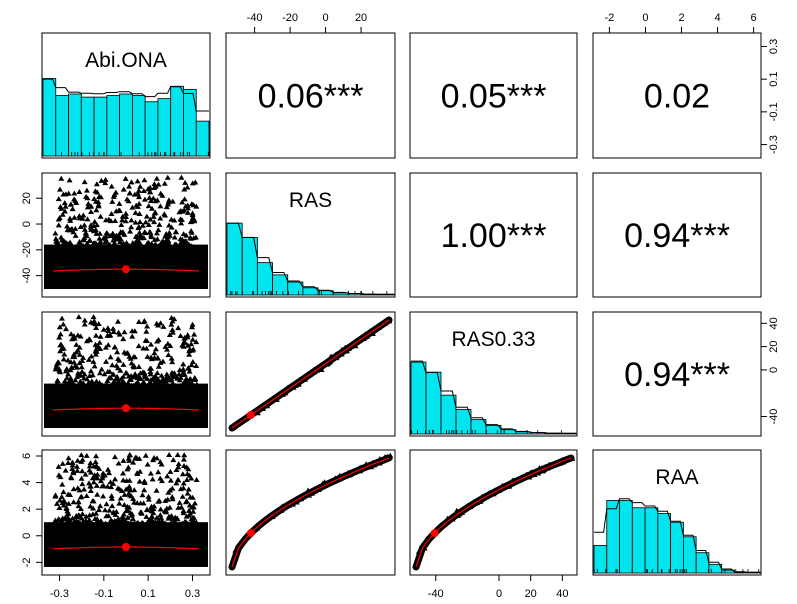  Describe the element at coordinates (676, 477) in the screenshot. I see `variable-label: RAA` at that location.